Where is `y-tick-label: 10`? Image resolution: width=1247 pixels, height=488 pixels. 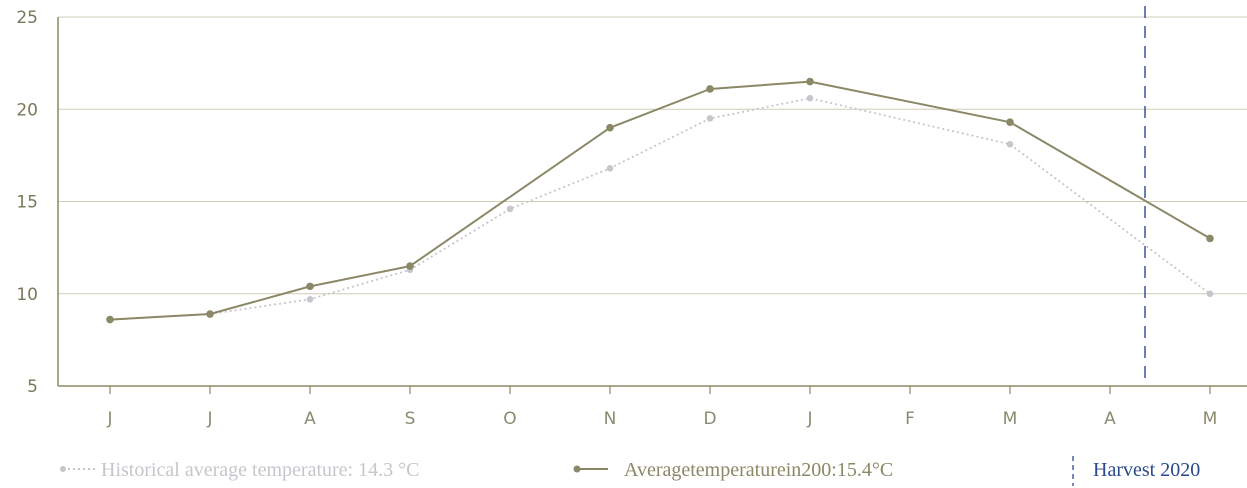 y-tick-label: 10 is located at coordinates (27, 295).